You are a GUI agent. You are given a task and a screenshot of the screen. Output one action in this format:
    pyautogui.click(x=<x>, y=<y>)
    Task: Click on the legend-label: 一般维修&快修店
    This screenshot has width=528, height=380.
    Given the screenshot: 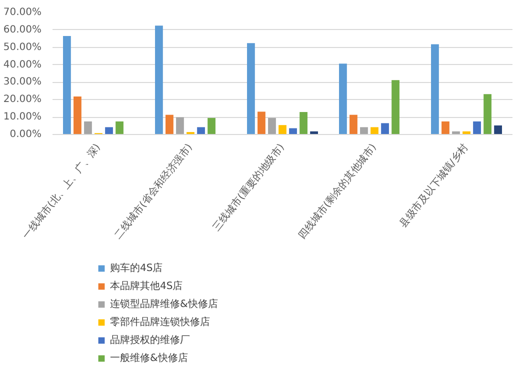 What is the action you would take?
    pyautogui.click(x=149, y=358)
    